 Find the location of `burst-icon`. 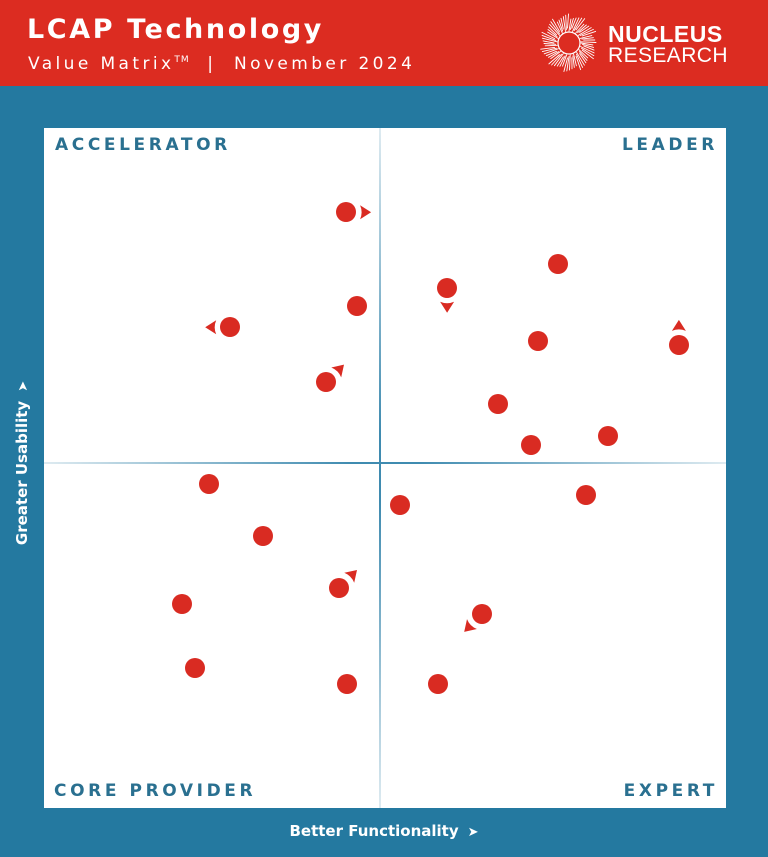

burst-icon is located at coordinates (568, 42).